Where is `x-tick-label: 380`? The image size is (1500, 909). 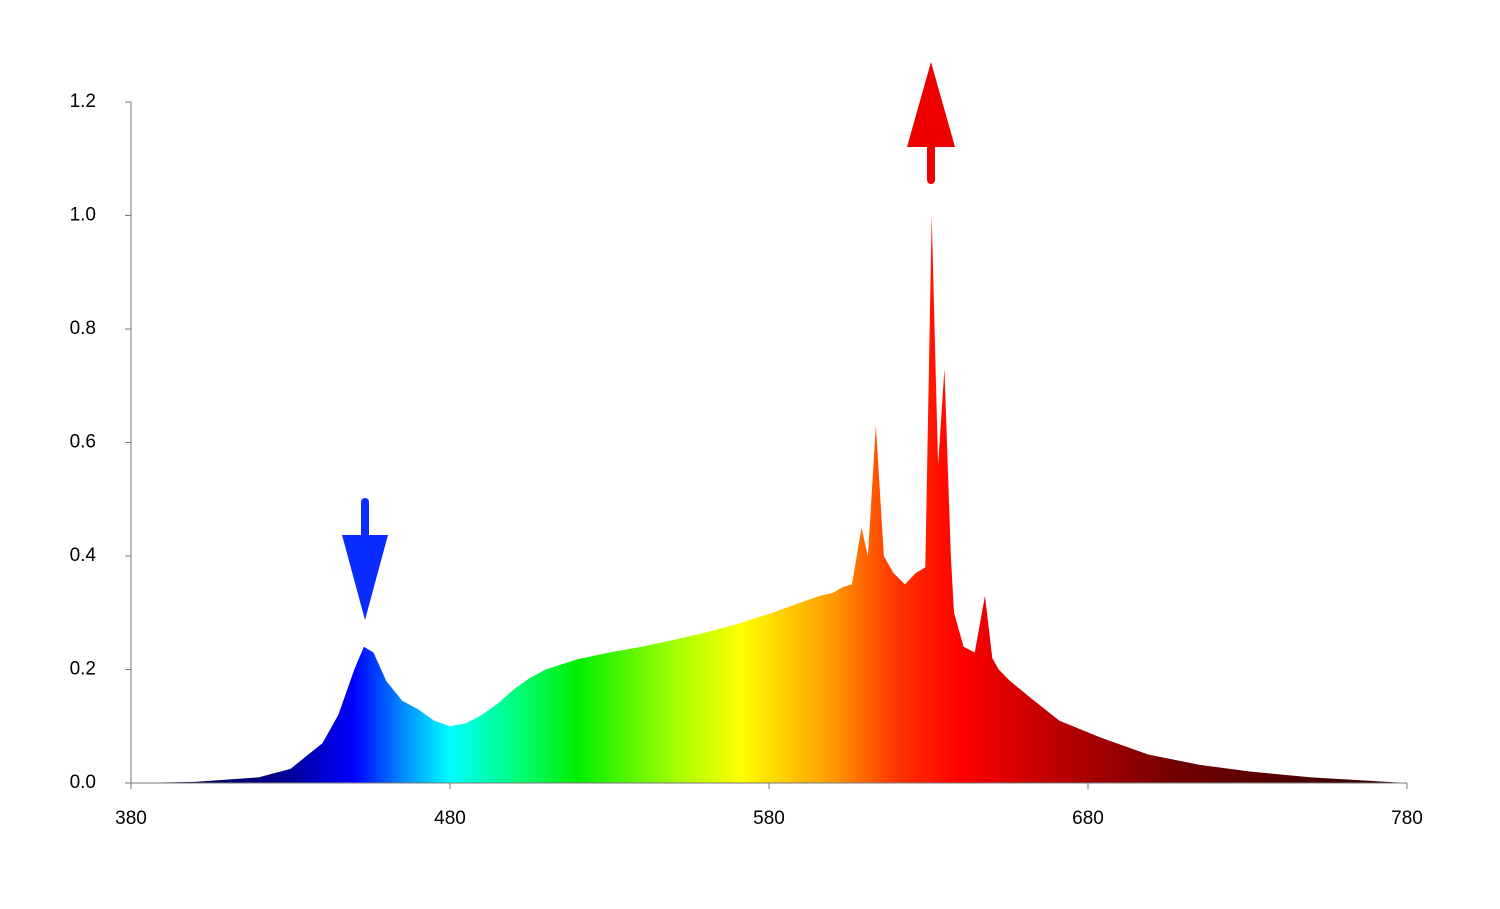 x-tick-label: 380 is located at coordinates (131, 818).